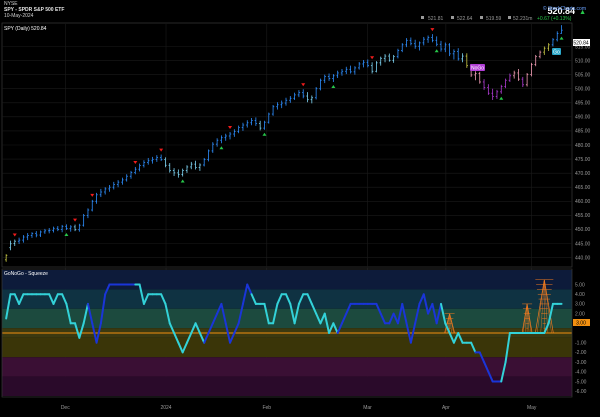  What do you see at coordinates (581, 322) in the screenshot?
I see `osc-last-tag-box` at bounding box center [581, 322].